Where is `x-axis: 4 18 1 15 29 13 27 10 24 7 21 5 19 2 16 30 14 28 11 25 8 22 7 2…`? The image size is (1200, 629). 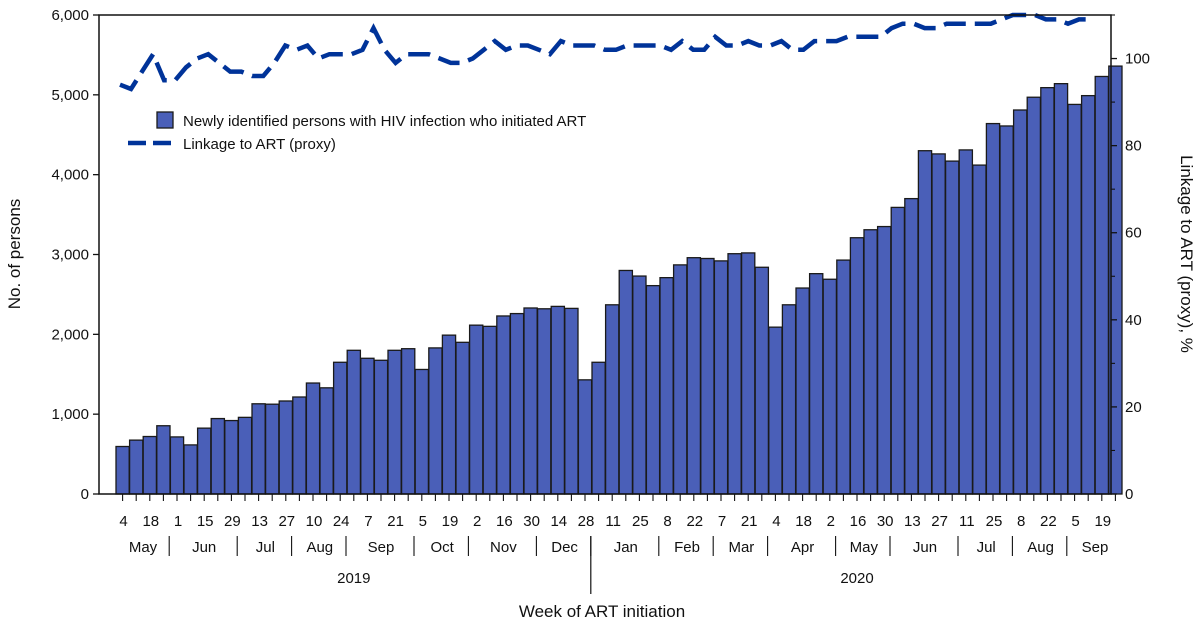 x-axis: 4 18 1 15 29 13 27 10 24 7 21 5 19 2 16 30 14 28 11 25 8 22 7 2… is located at coordinates (617, 544).